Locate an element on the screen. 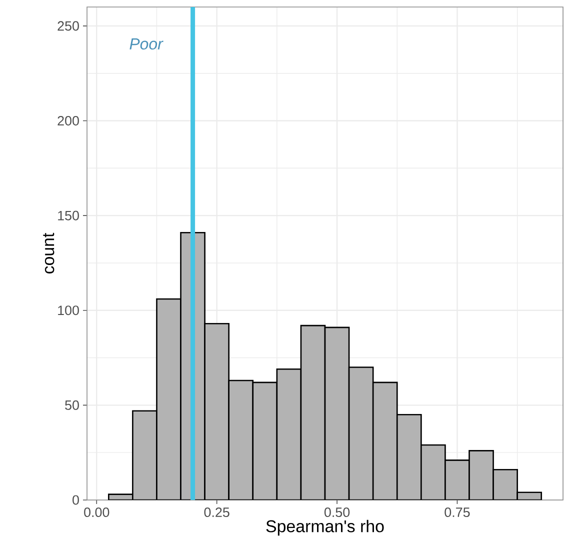 This screenshot has width=564, height=553. x-tick-label: 0.50 is located at coordinates (337, 513).